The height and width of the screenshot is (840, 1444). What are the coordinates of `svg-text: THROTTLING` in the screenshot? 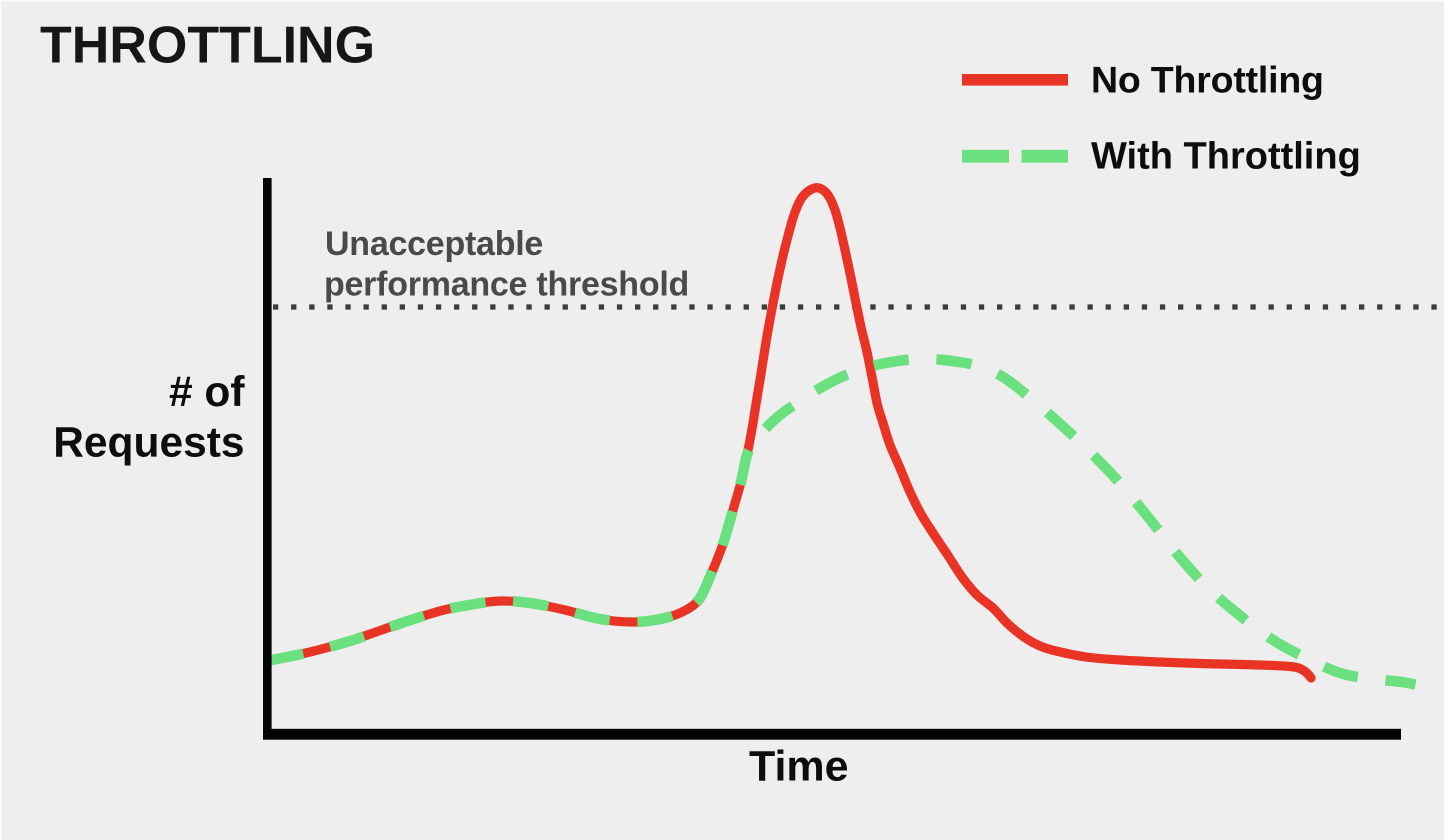 It's located at (207, 46).